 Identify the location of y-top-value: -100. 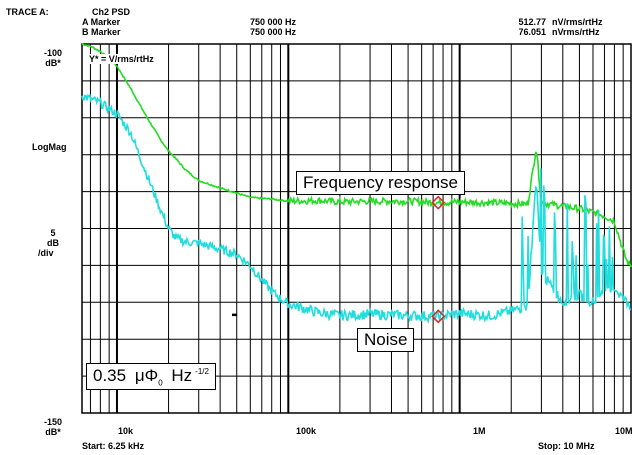
(52, 53).